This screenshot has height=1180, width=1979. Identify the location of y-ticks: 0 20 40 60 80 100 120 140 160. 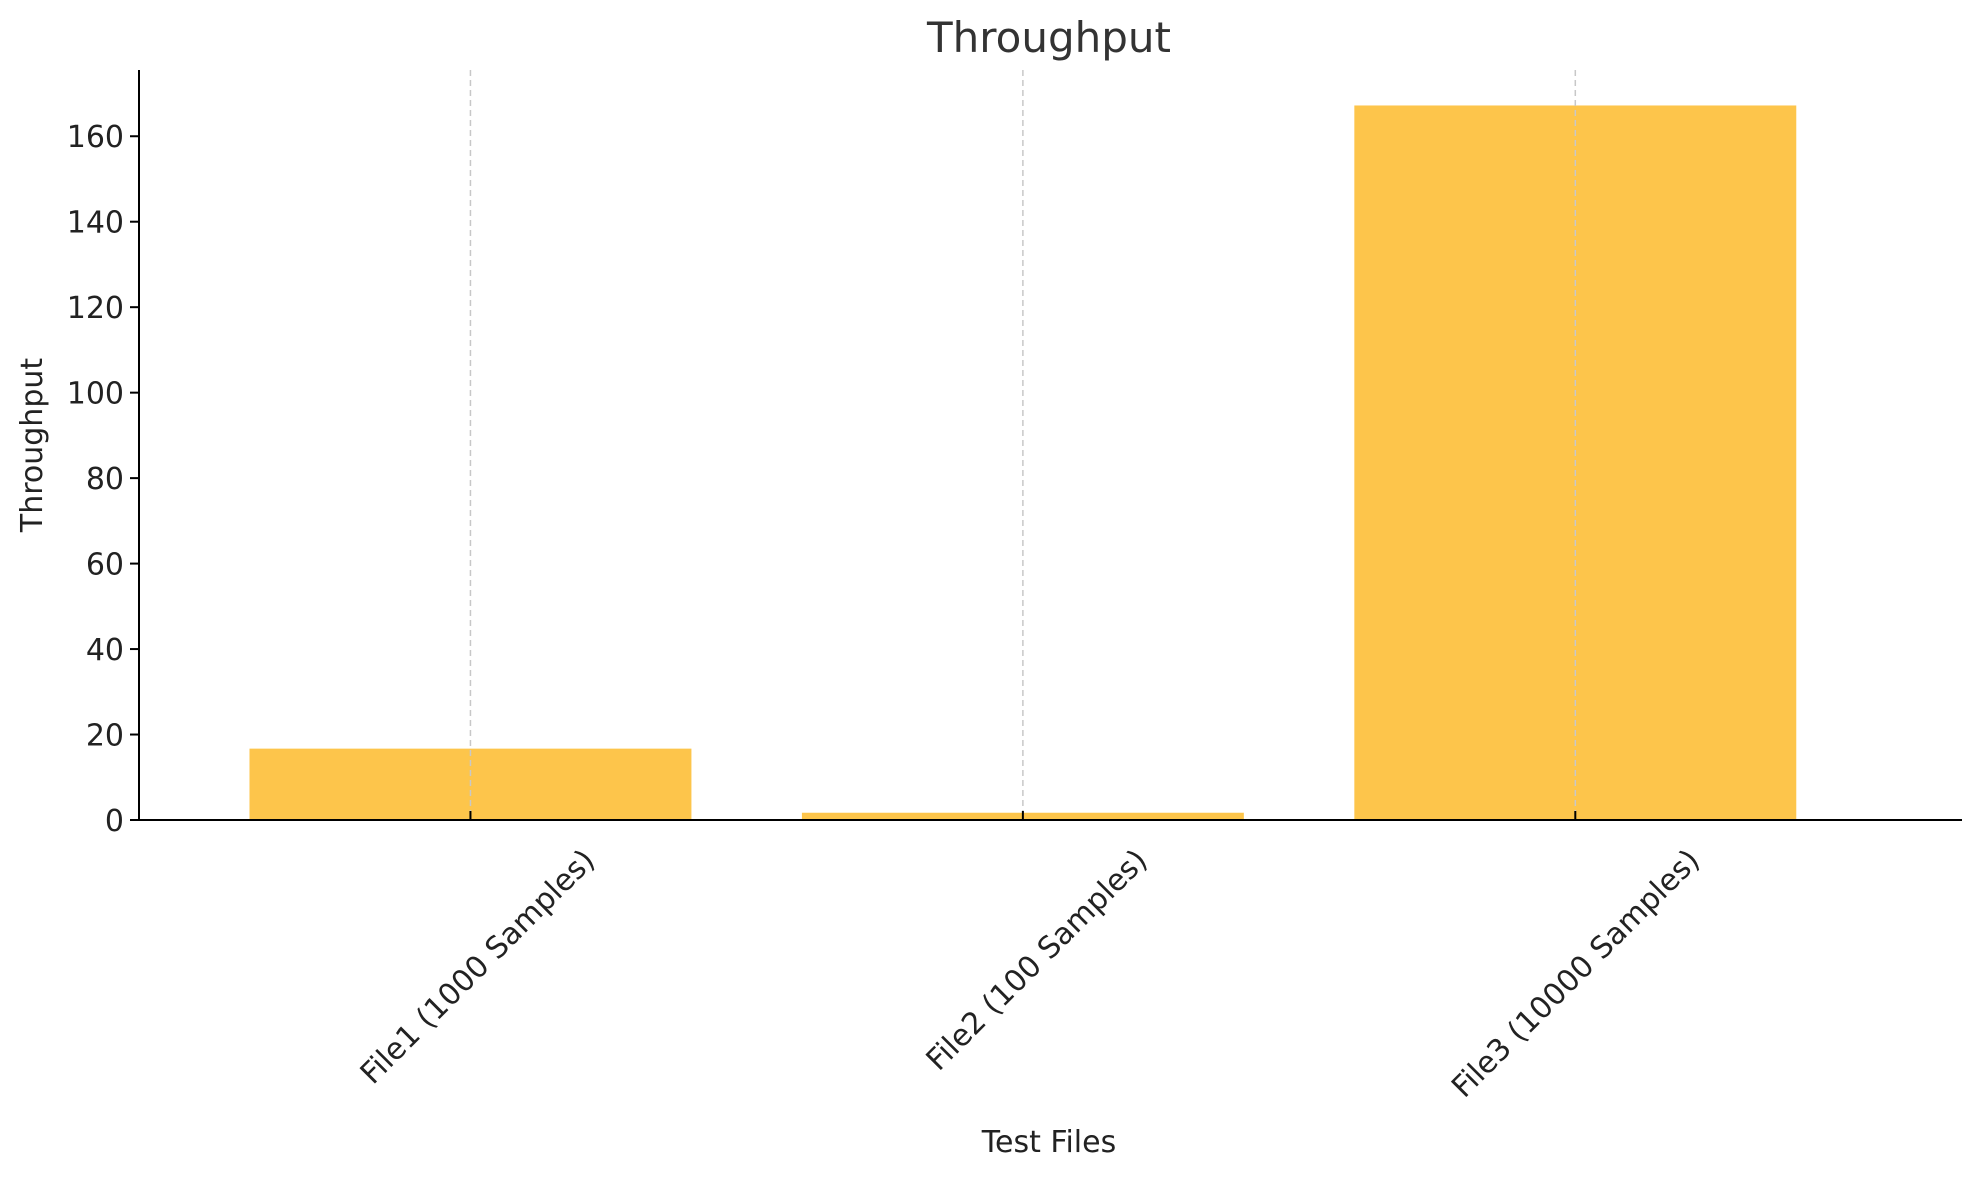
(103, 479).